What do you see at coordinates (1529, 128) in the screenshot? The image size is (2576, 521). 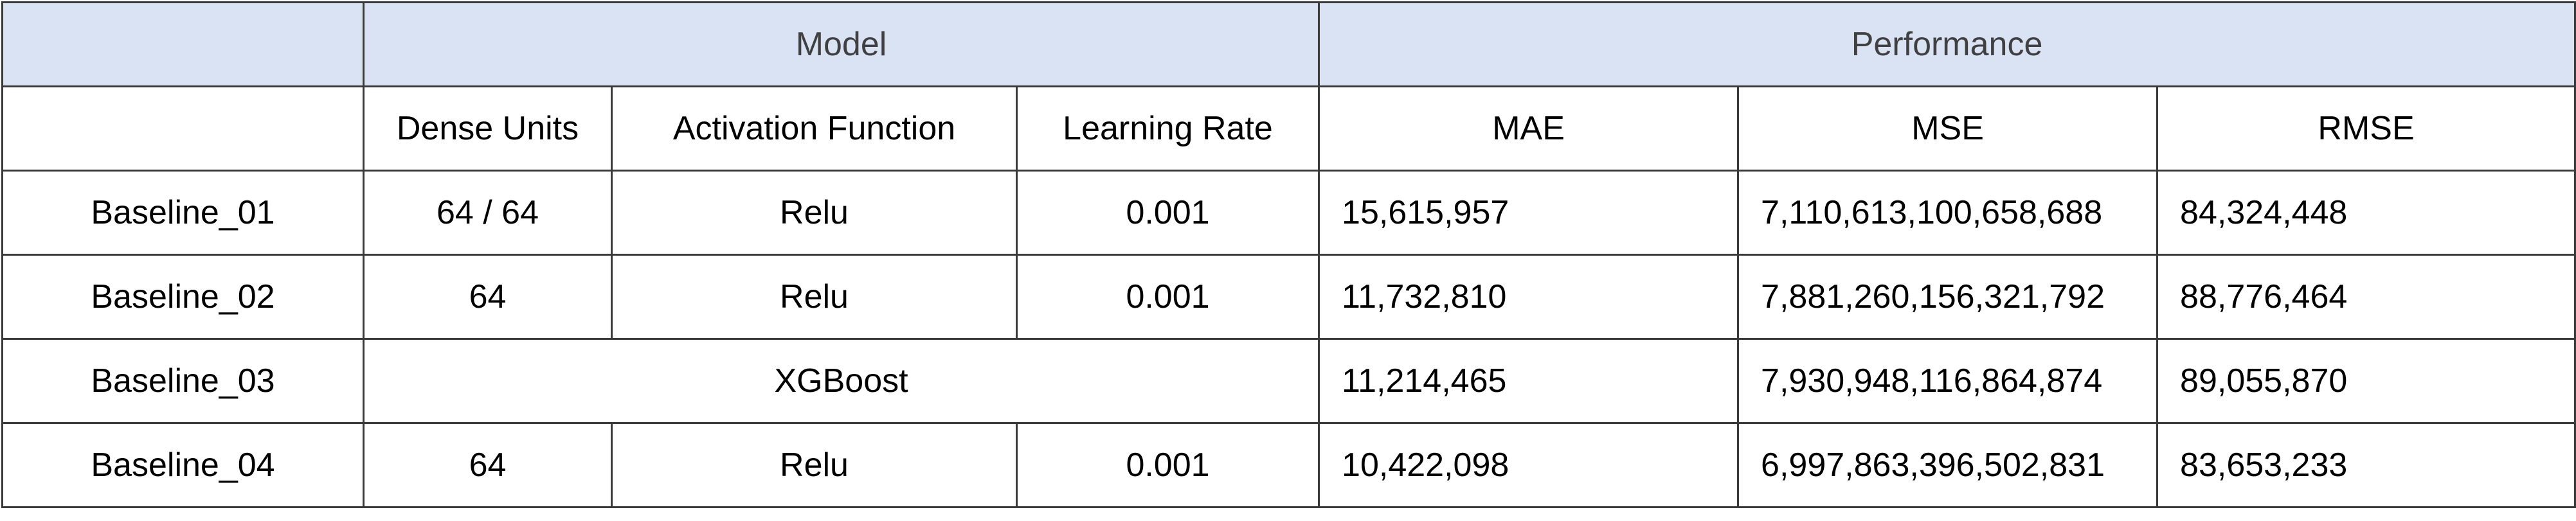 I see `mae-column-header: MAE` at bounding box center [1529, 128].